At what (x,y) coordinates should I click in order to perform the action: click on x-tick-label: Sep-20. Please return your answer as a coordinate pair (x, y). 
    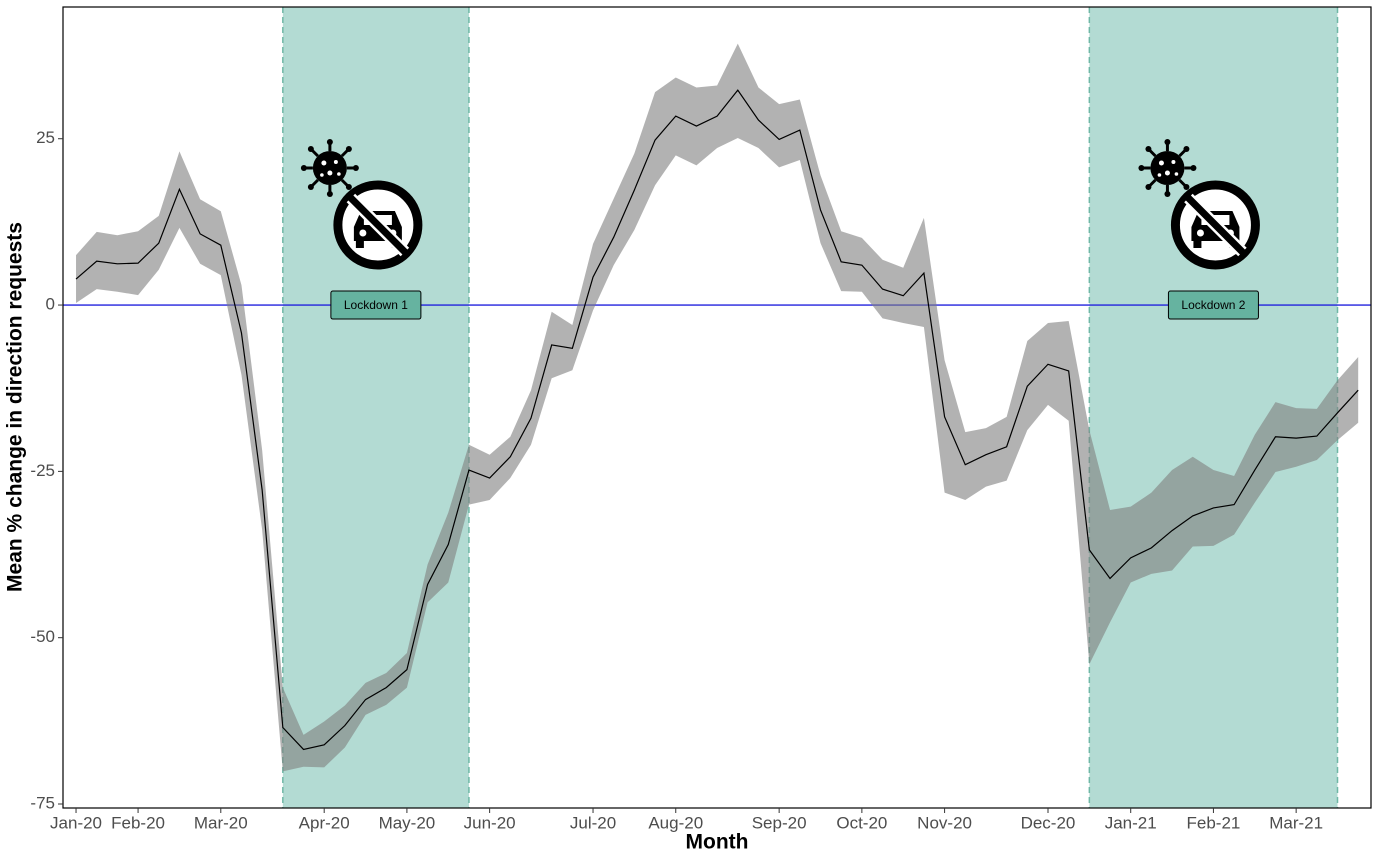
    Looking at the image, I should click on (779, 822).